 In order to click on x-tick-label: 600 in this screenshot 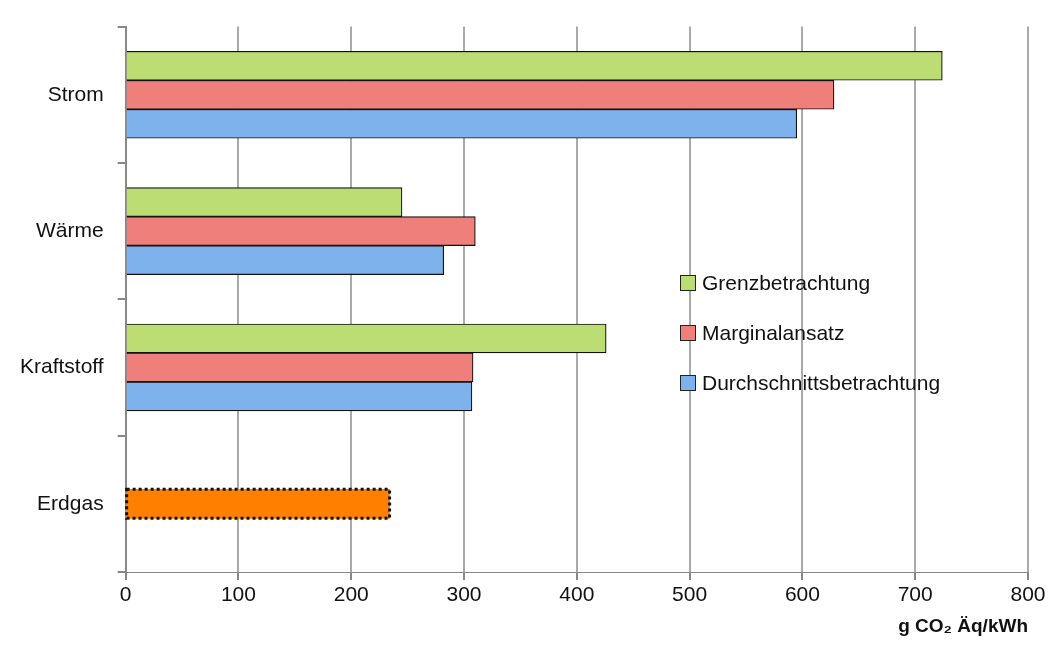, I will do `click(802, 594)`.